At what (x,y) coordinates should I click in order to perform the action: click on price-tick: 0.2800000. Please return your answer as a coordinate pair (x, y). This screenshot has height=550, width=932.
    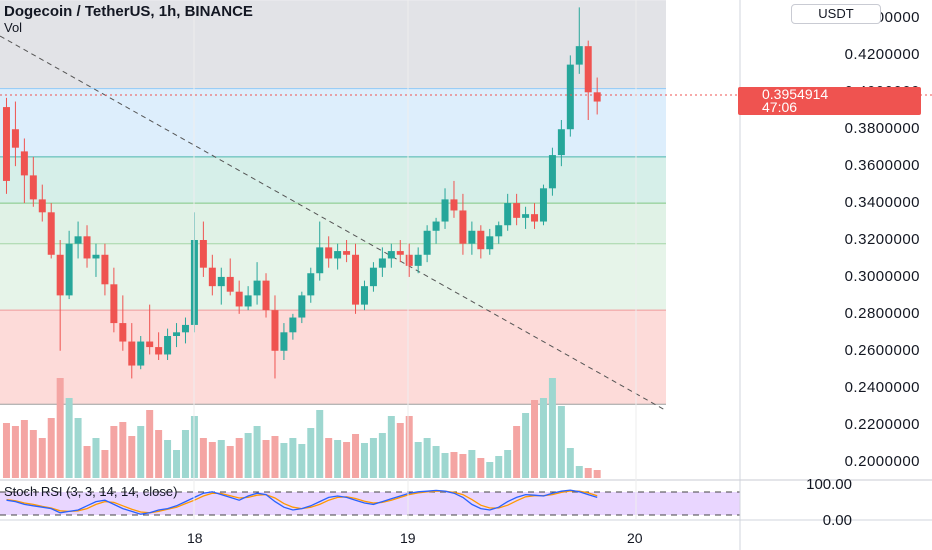
    Looking at the image, I should click on (882, 313).